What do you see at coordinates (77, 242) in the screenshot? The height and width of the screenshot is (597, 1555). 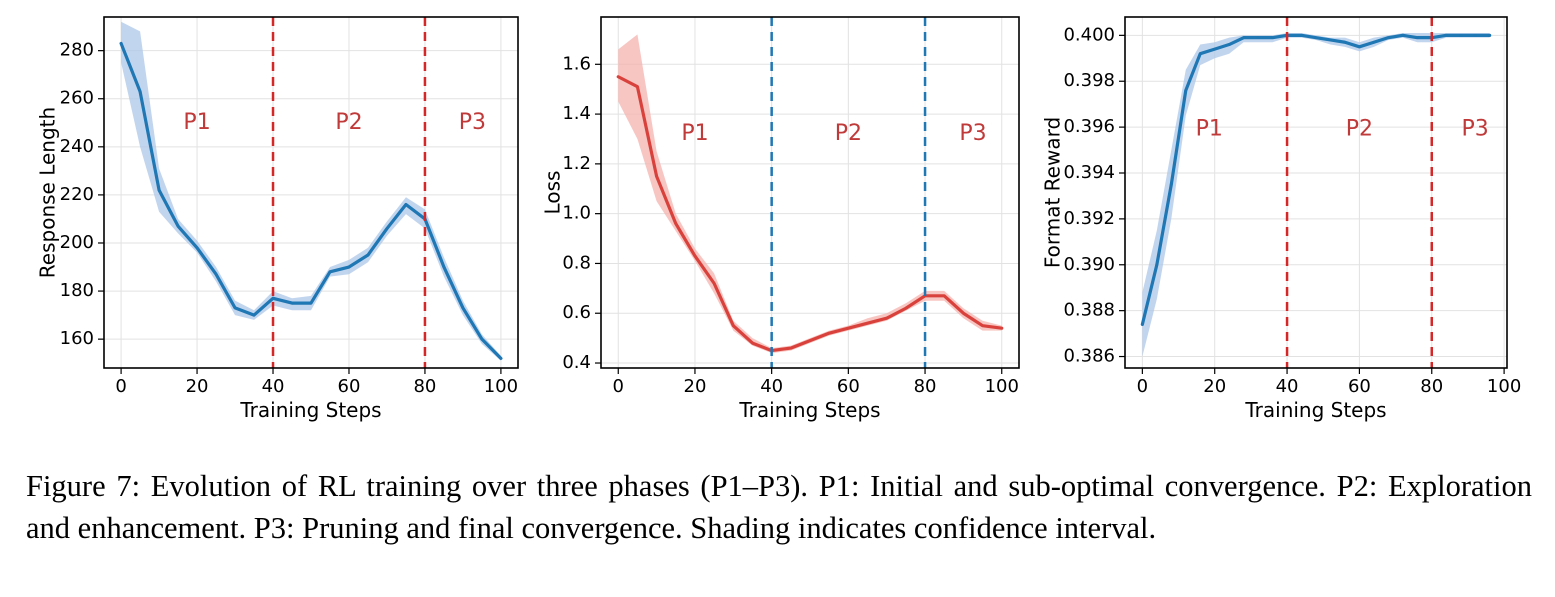 I see `y-tick-label: 200` at bounding box center [77, 242].